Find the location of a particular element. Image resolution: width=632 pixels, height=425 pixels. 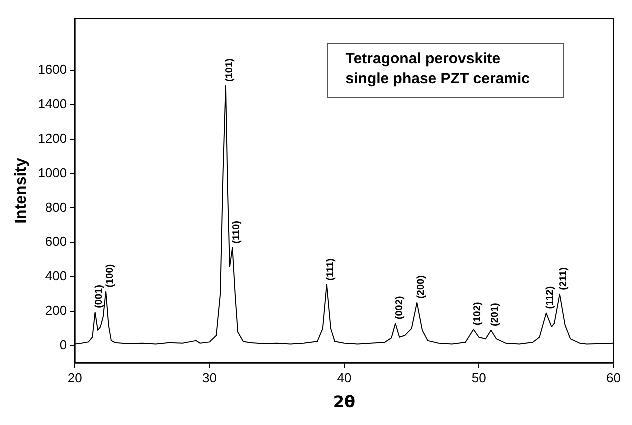

y-tick-label: 400 is located at coordinates (56, 276).